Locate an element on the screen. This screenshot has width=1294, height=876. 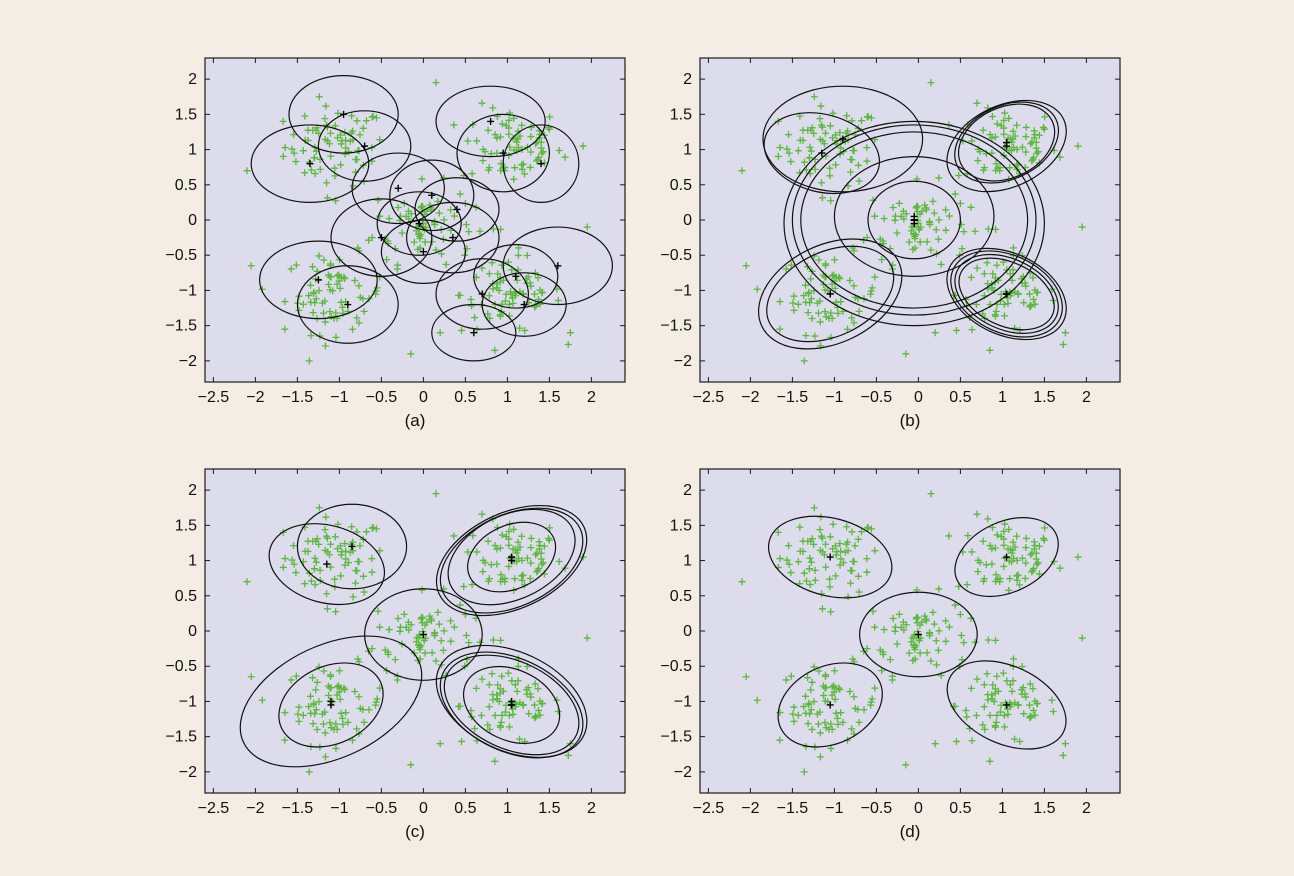
plot-area is located at coordinates (415, 631).